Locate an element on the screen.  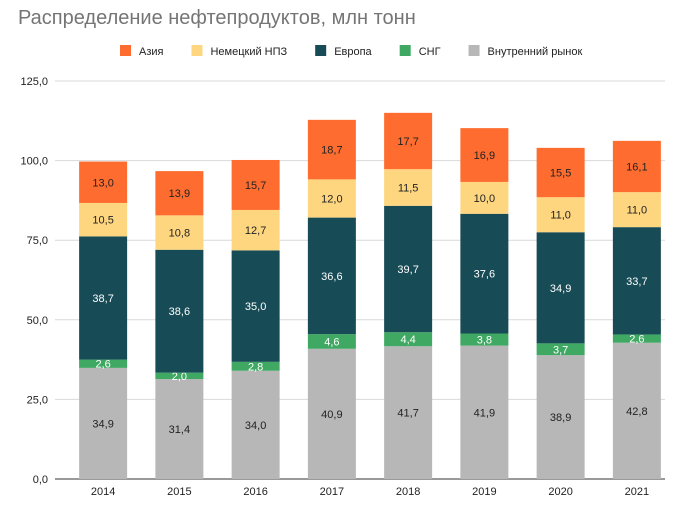
x-tick-label: 2019 is located at coordinates (484, 492).